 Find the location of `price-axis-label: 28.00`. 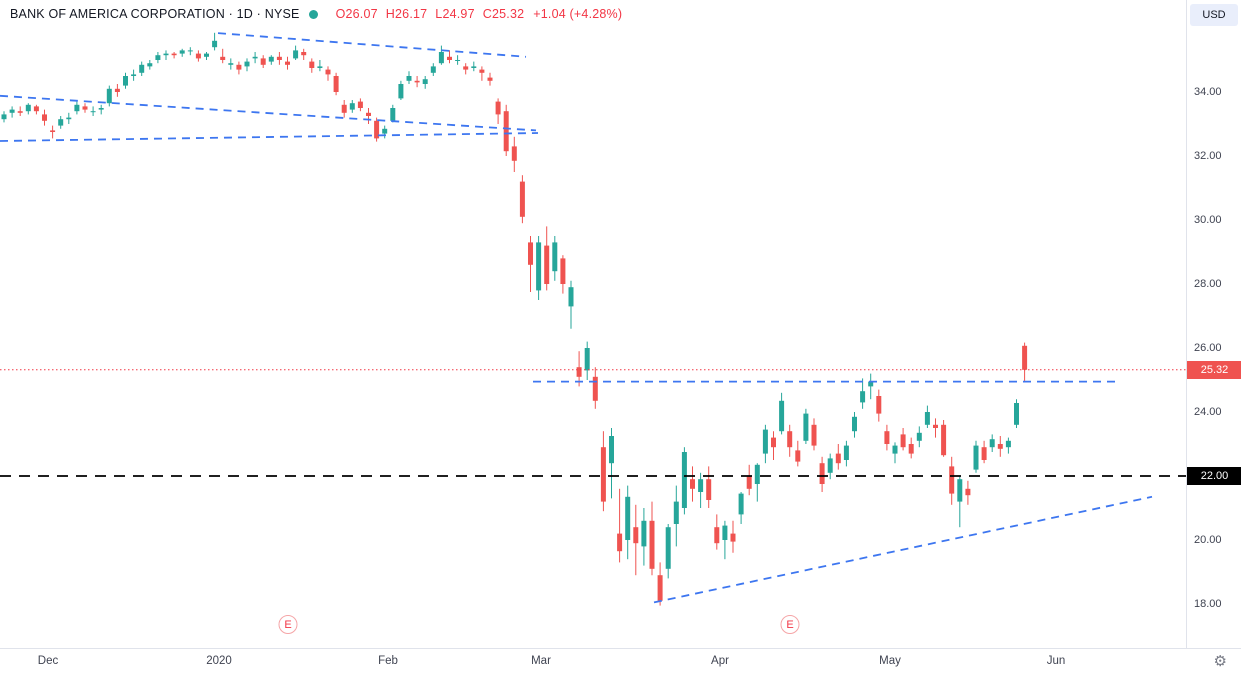

price-axis-label: 28.00 is located at coordinates (1208, 284).